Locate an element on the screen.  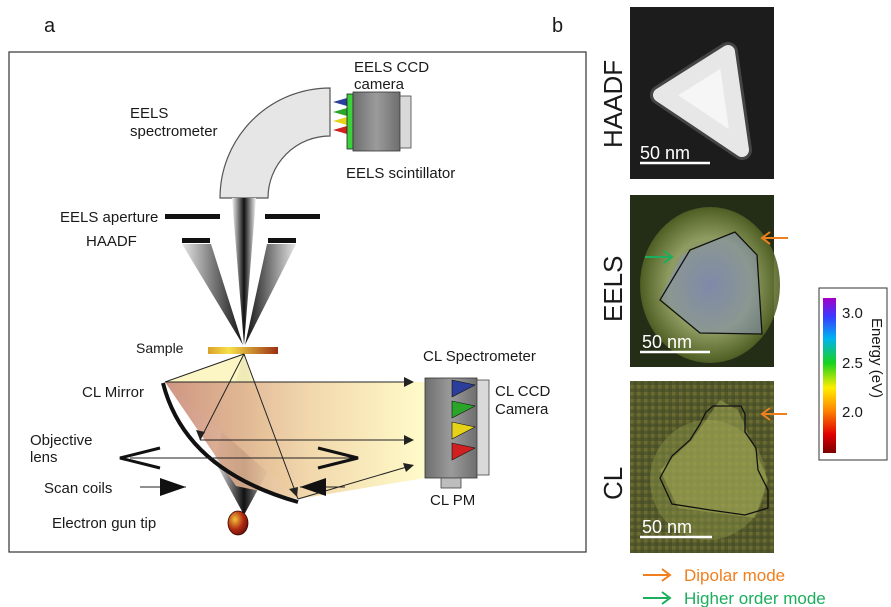
eels-spectrometer is located at coordinates (275, 143).